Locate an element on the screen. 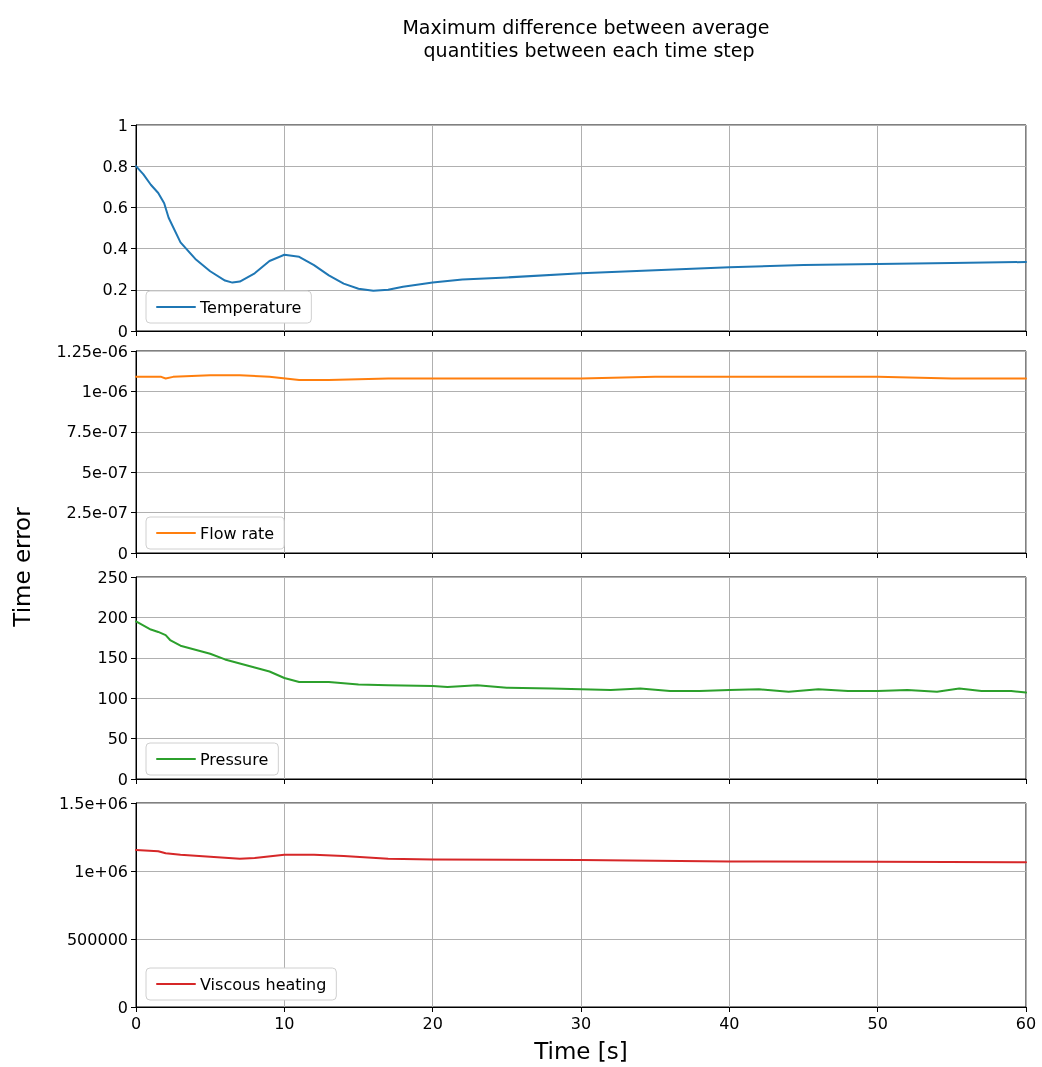  x-tick-label: 60 is located at coordinates (1026, 1023).